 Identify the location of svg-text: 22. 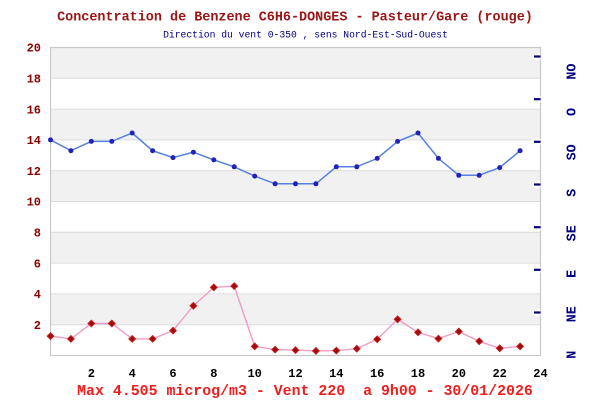
(499, 374).